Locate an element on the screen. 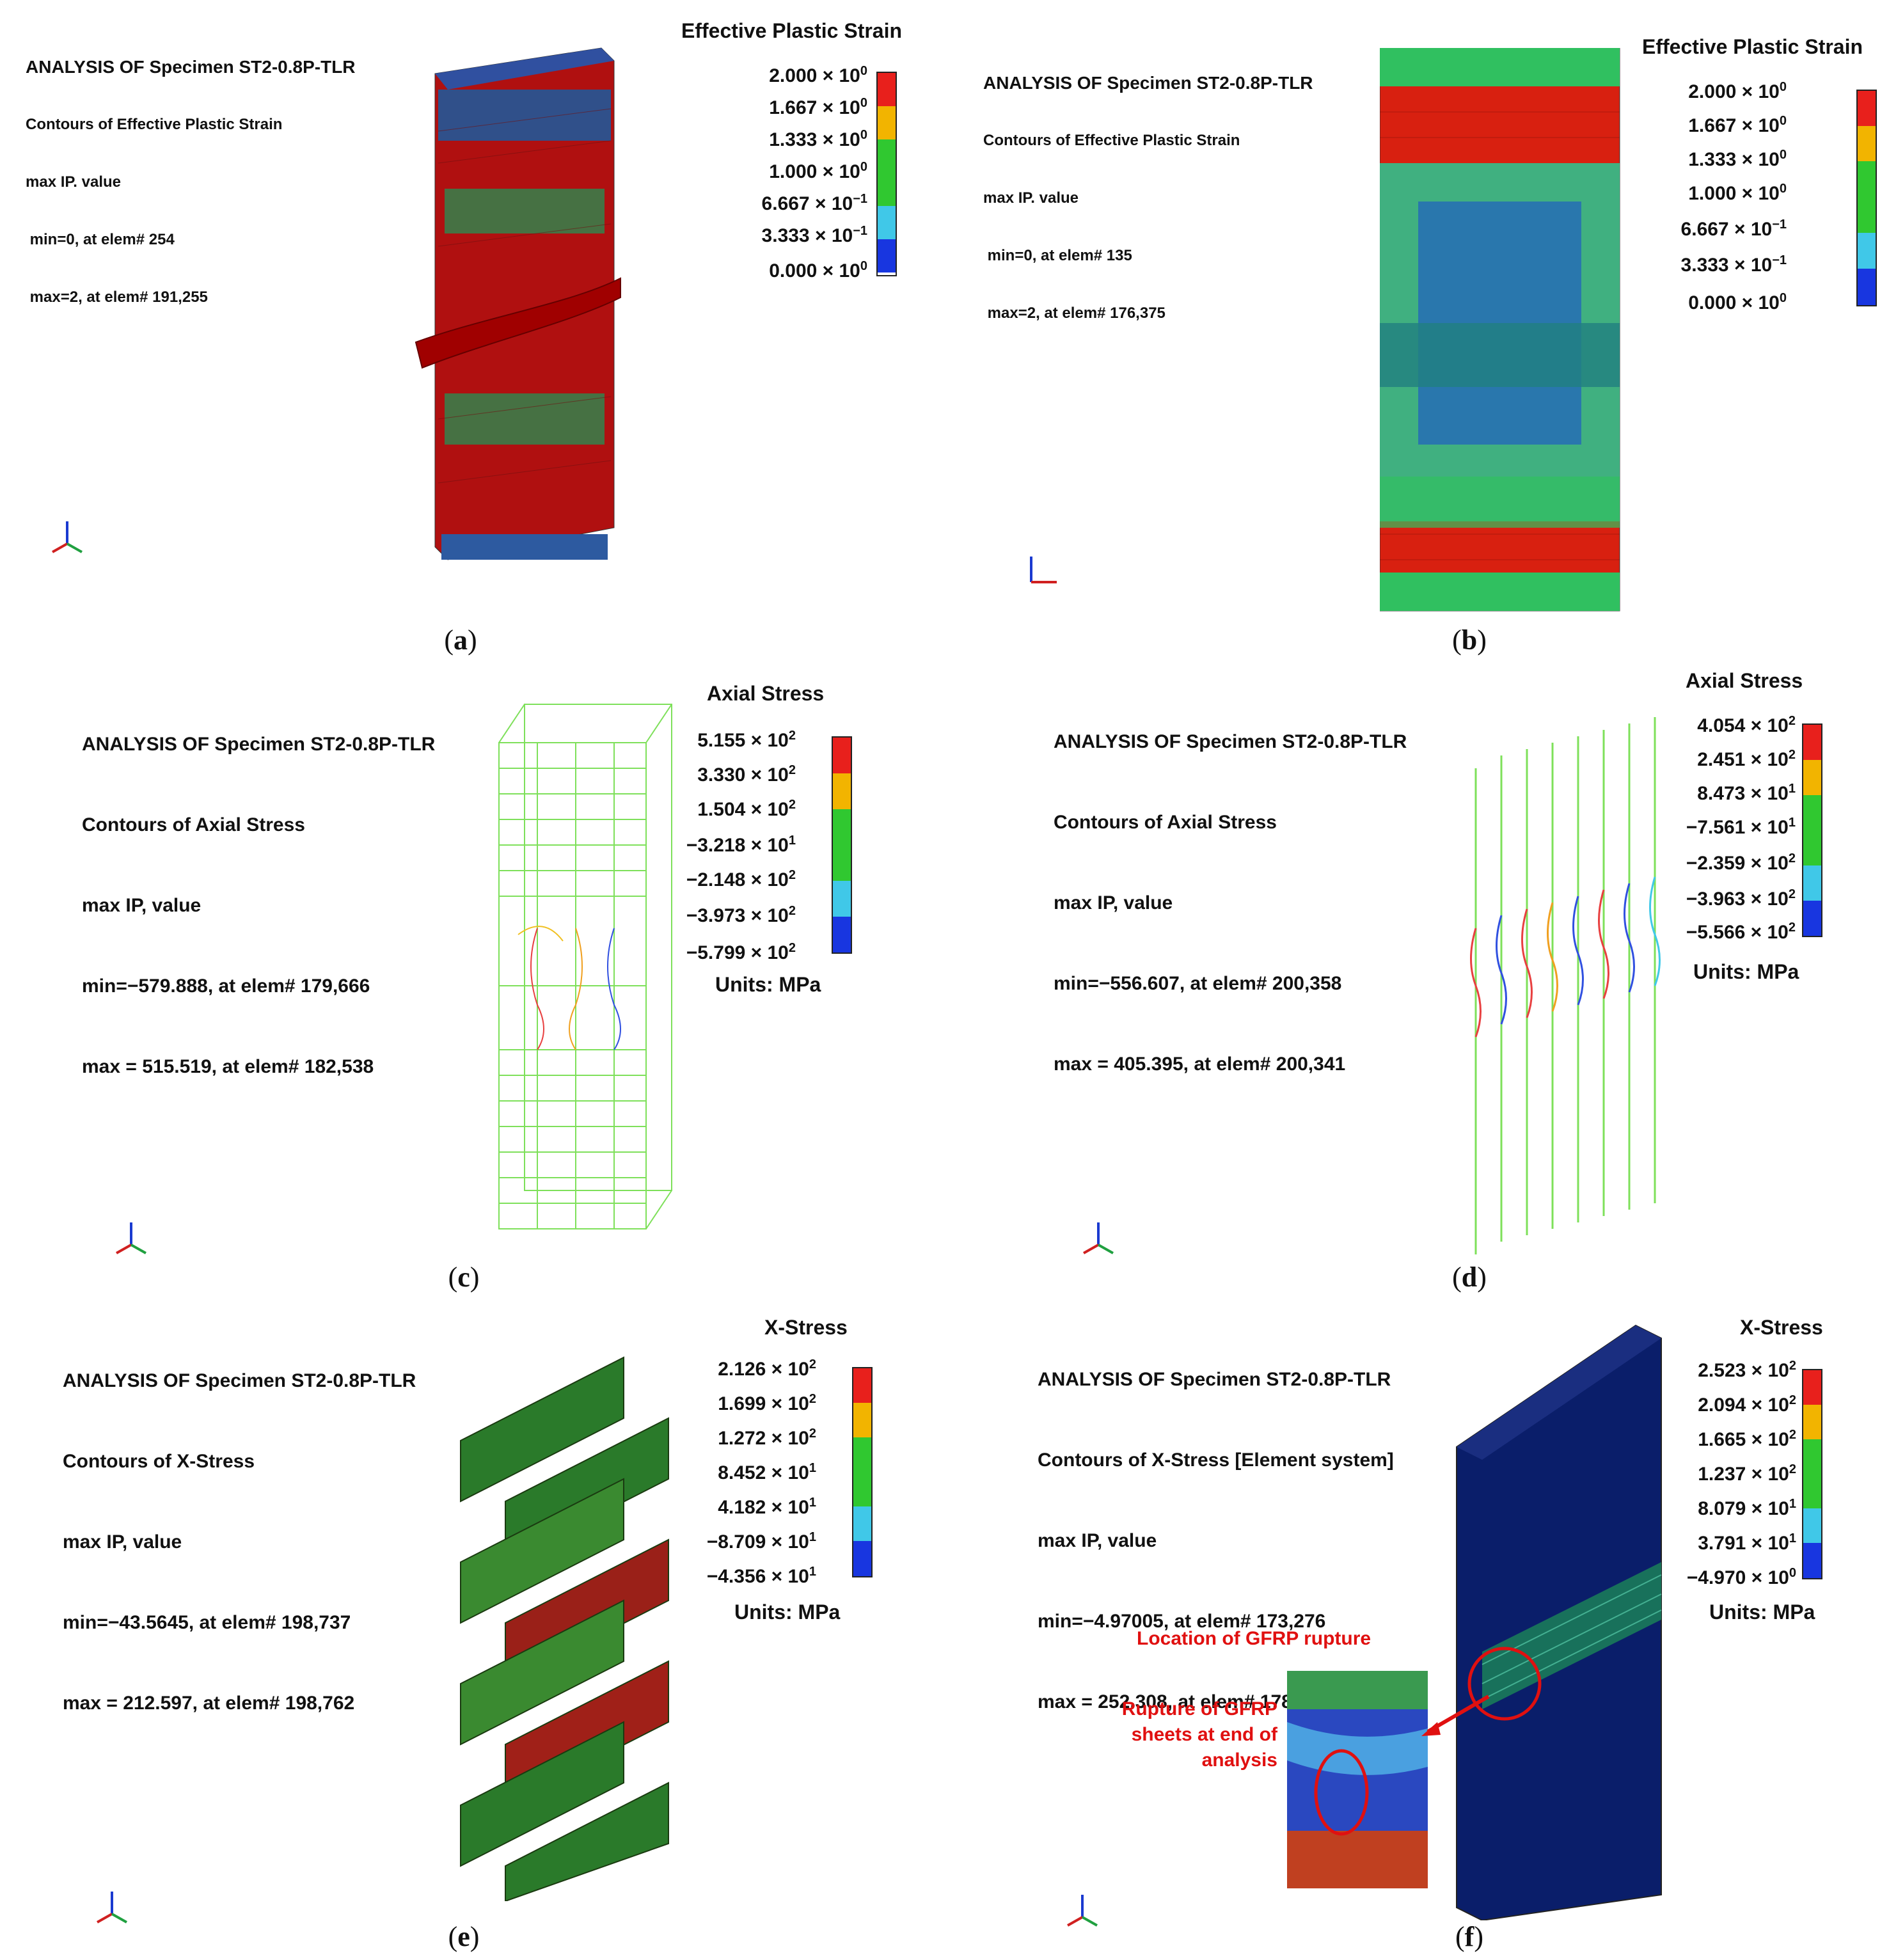 This screenshot has width=1889, height=1960. panel-label: (c) is located at coordinates (464, 1277).